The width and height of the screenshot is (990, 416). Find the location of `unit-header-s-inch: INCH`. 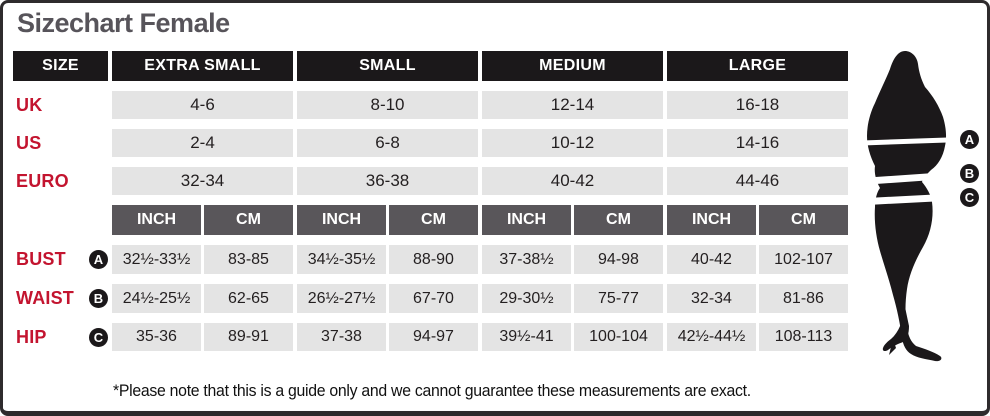

unit-header-s-inch: INCH is located at coordinates (341, 220).